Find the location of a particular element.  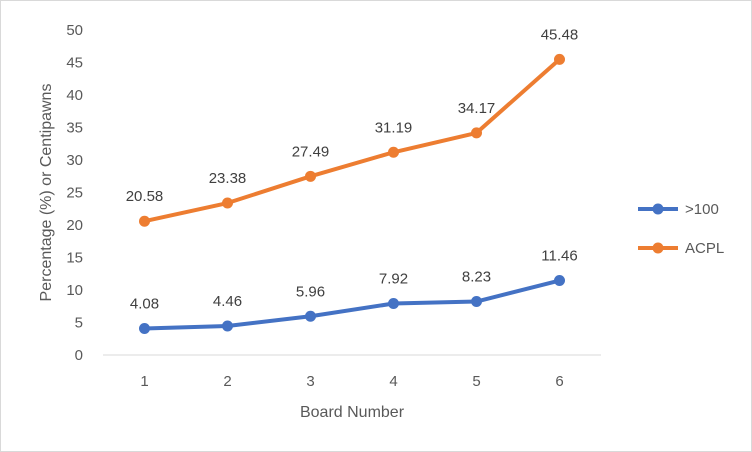

y-tick-label: 25 is located at coordinates (74, 193).